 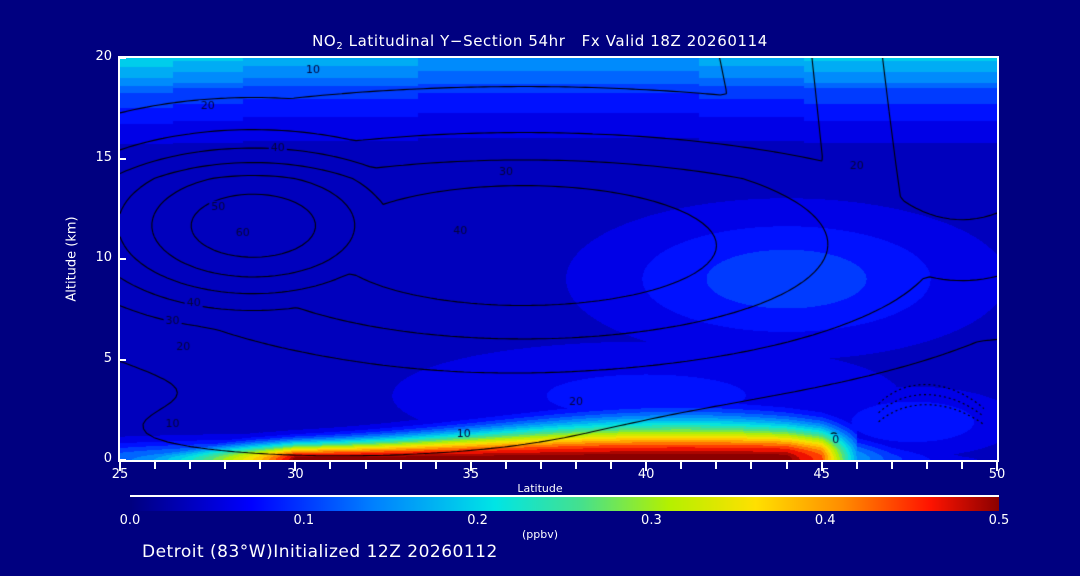 I want to click on y-tick-label: 0, so click(x=107, y=458).